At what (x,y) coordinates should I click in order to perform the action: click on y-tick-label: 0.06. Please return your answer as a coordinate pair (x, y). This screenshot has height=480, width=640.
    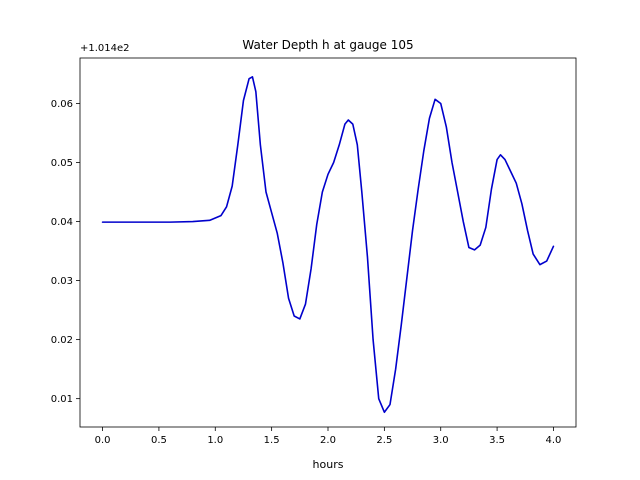
    Looking at the image, I should click on (62, 104).